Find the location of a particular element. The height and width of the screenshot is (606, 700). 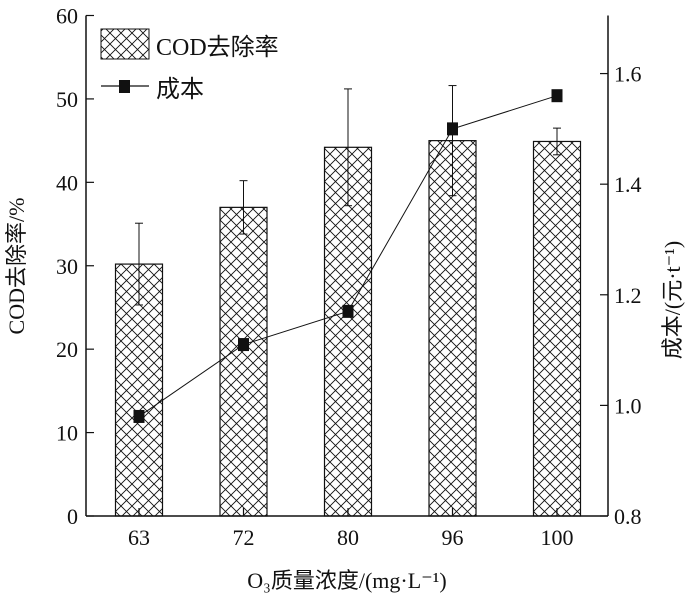

y2-tick-label-1.2: 1.2 is located at coordinates (628, 295).